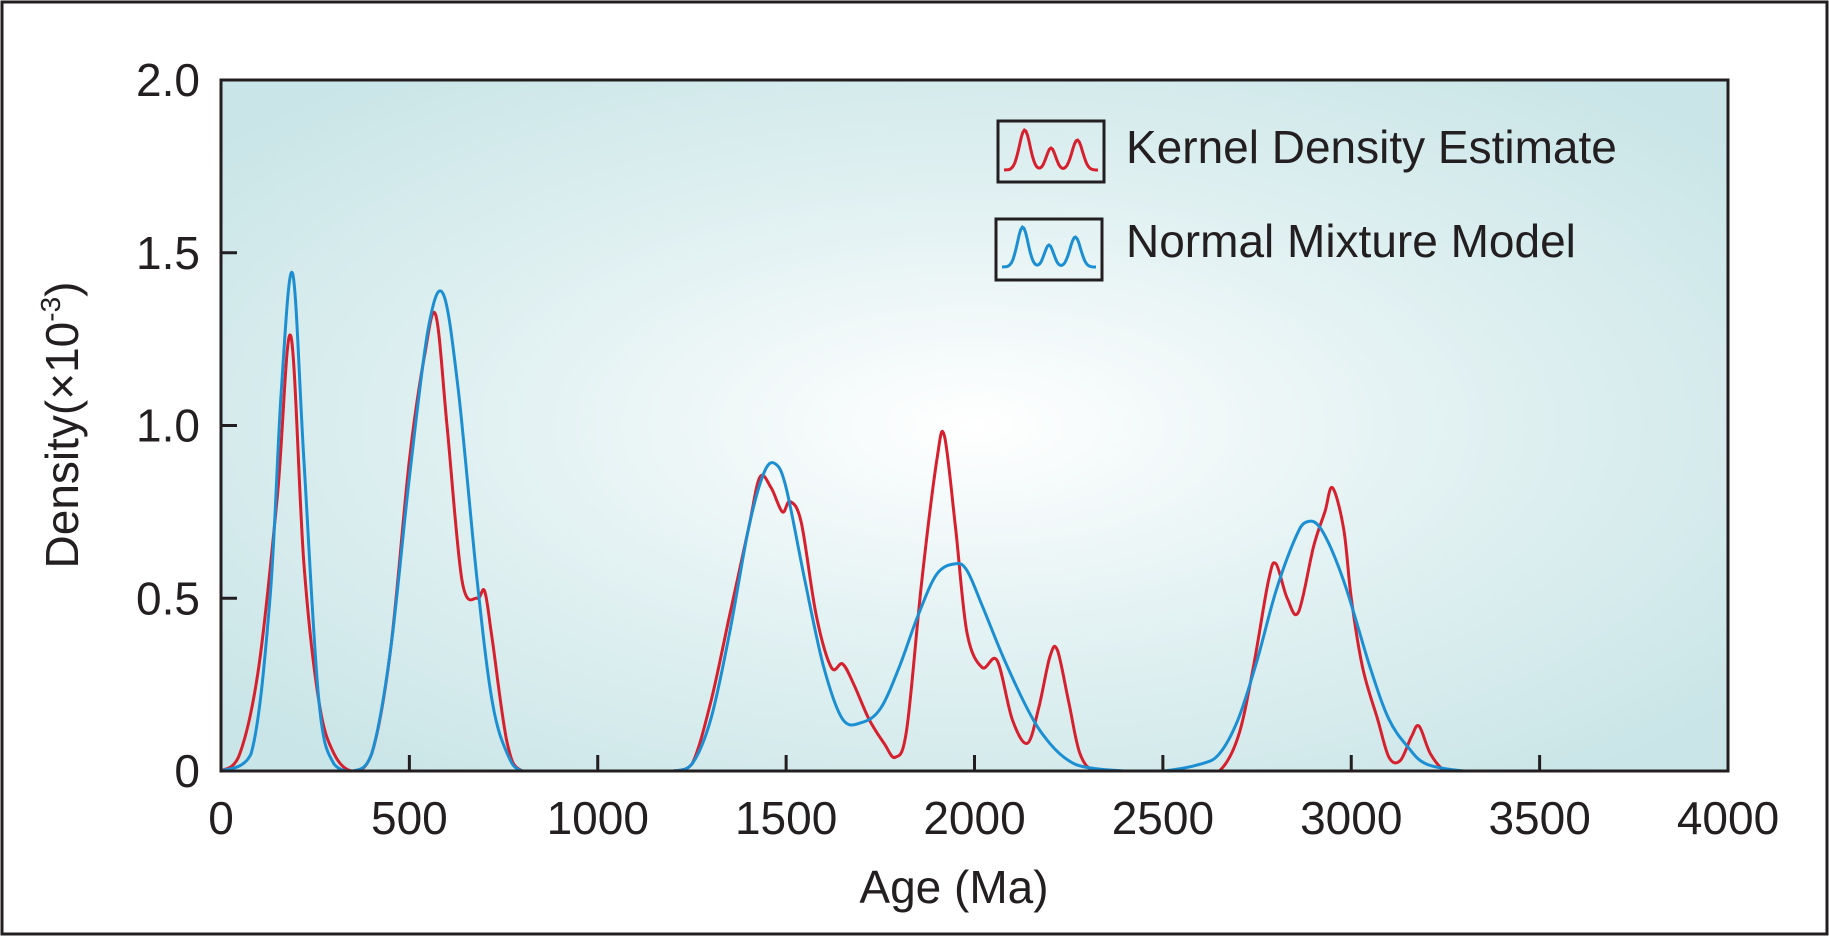 The height and width of the screenshot is (936, 1829). I want to click on y-tick-label: 0, so click(187, 771).